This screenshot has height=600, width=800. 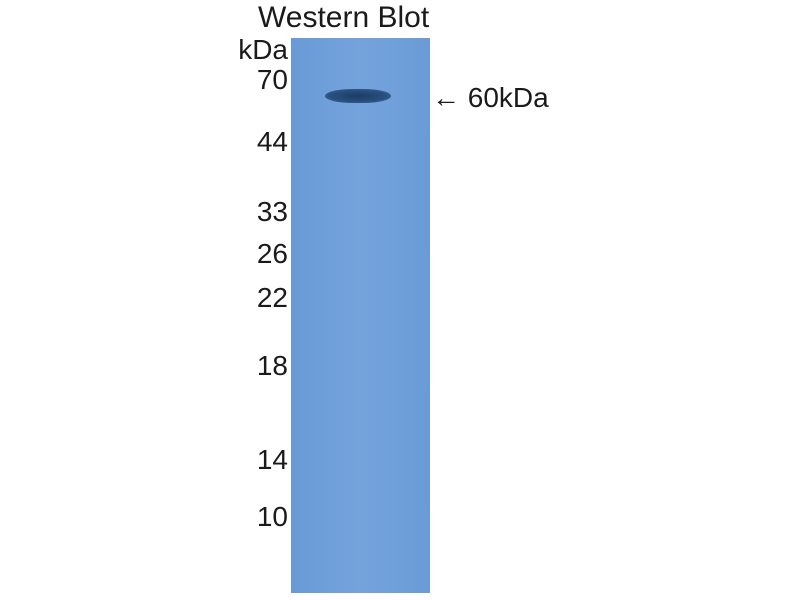 I want to click on marker-label: 44, so click(x=272, y=141).